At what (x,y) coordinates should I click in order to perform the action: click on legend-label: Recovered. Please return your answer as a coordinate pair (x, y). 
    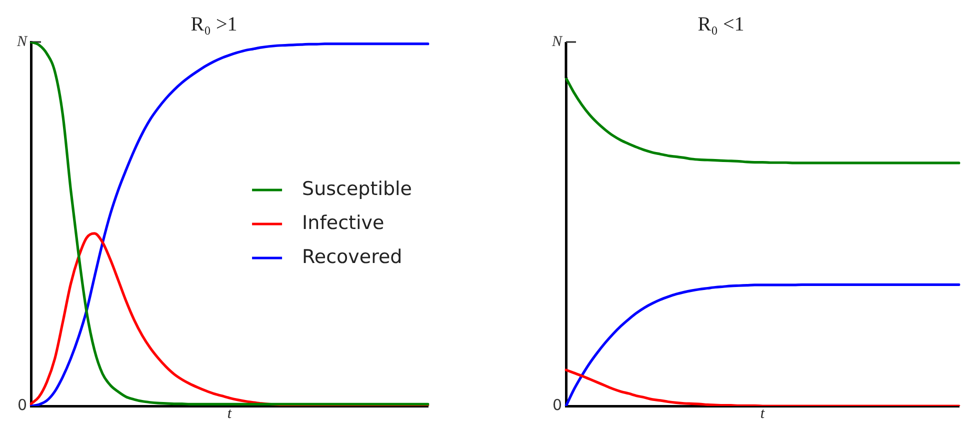
    Looking at the image, I should click on (352, 257).